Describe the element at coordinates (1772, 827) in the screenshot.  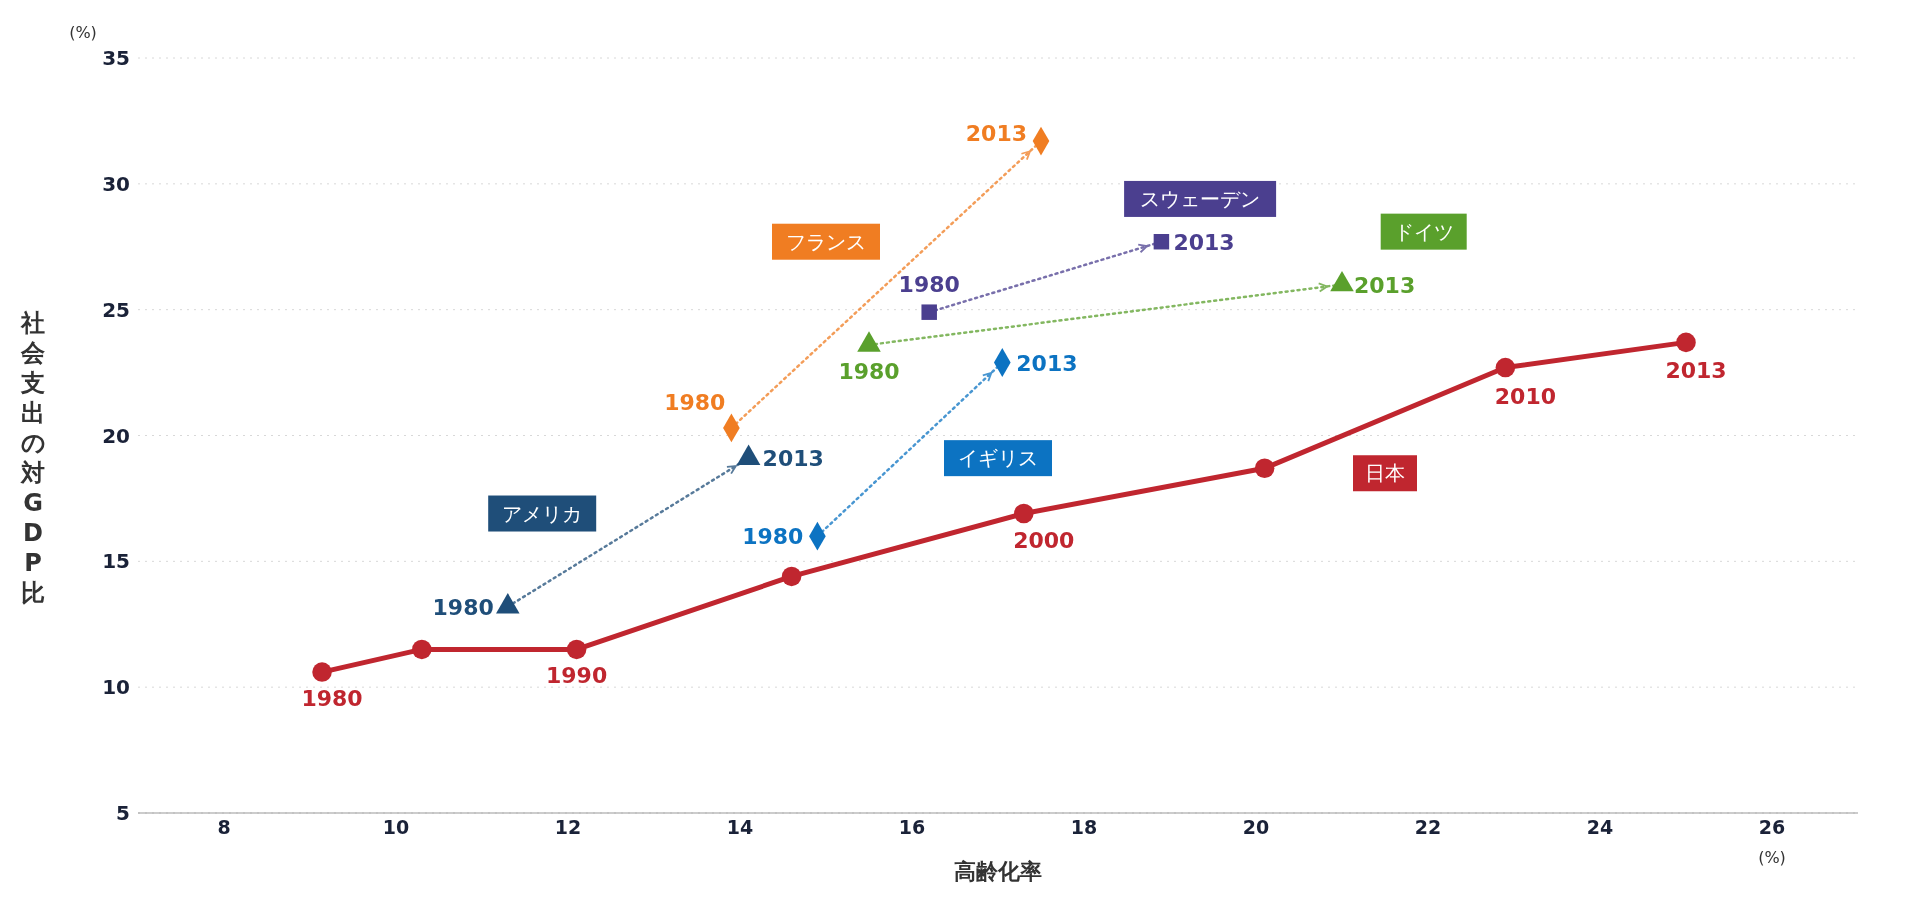
I see `x-tick-label: 26` at that location.